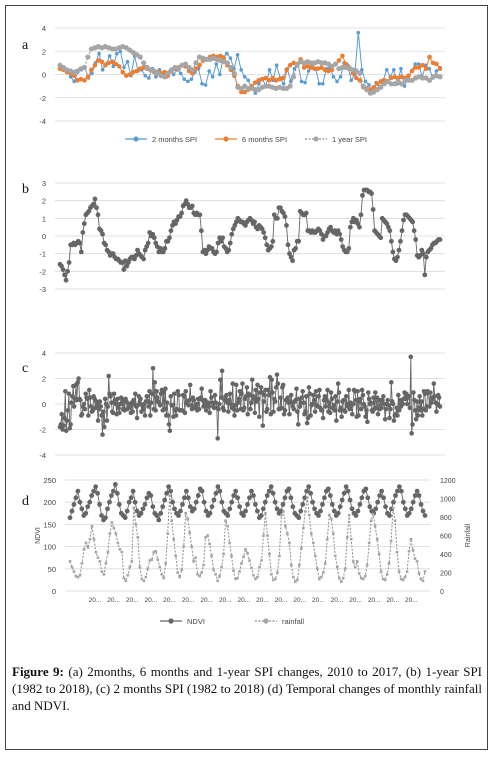 The image size is (493, 760). What do you see at coordinates (174, 139) in the screenshot?
I see `legend-label: 2 months SPI` at bounding box center [174, 139].